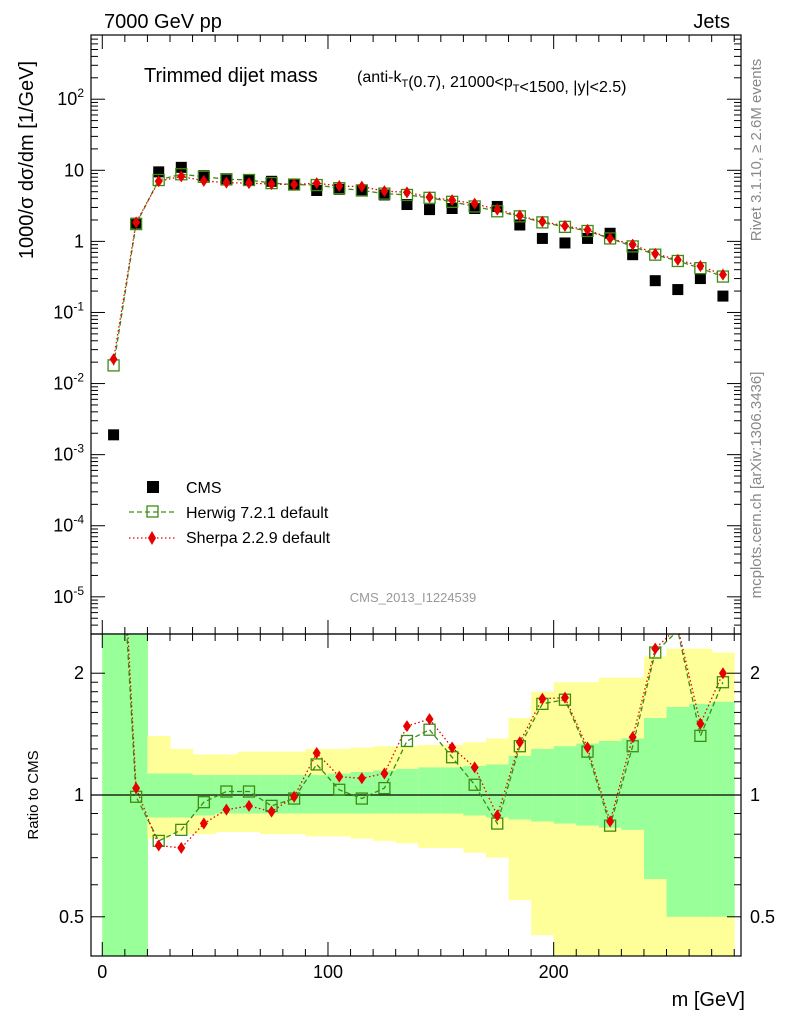  I want to click on x-tick-label: 0, so click(102, 972).